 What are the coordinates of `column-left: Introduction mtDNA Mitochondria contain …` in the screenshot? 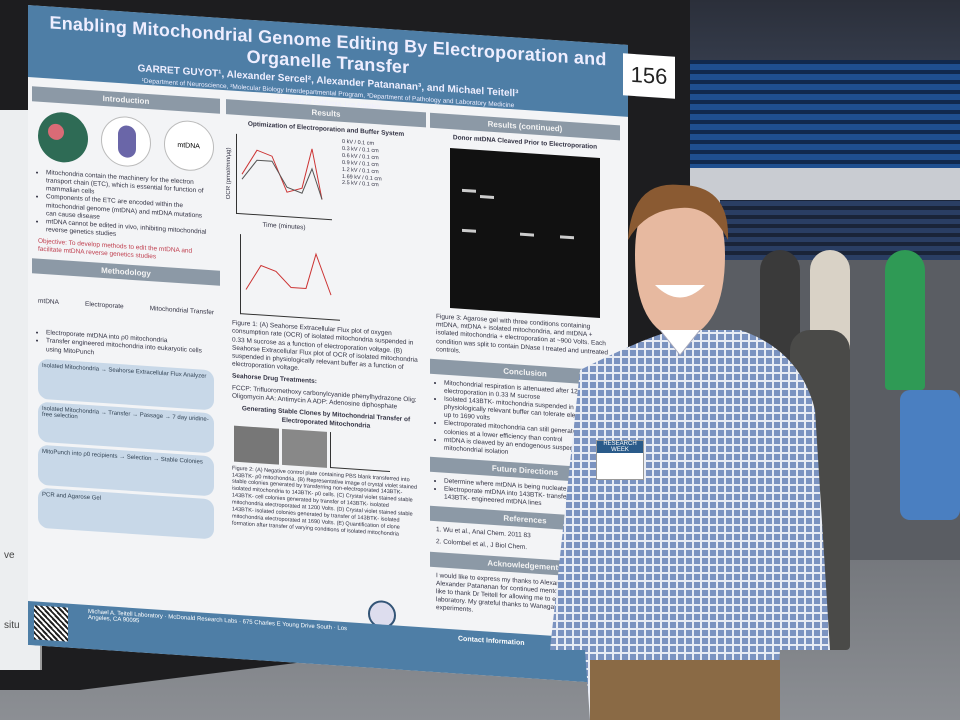 It's located at (126, 312).